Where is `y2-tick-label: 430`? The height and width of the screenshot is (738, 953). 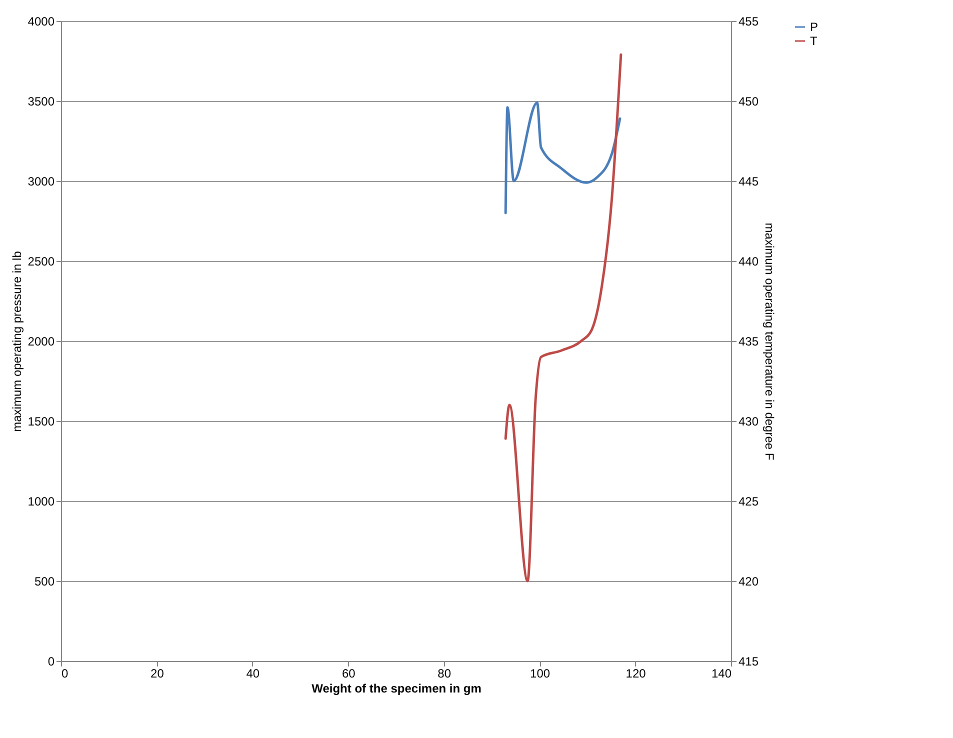 y2-tick-label: 430 is located at coordinates (748, 421).